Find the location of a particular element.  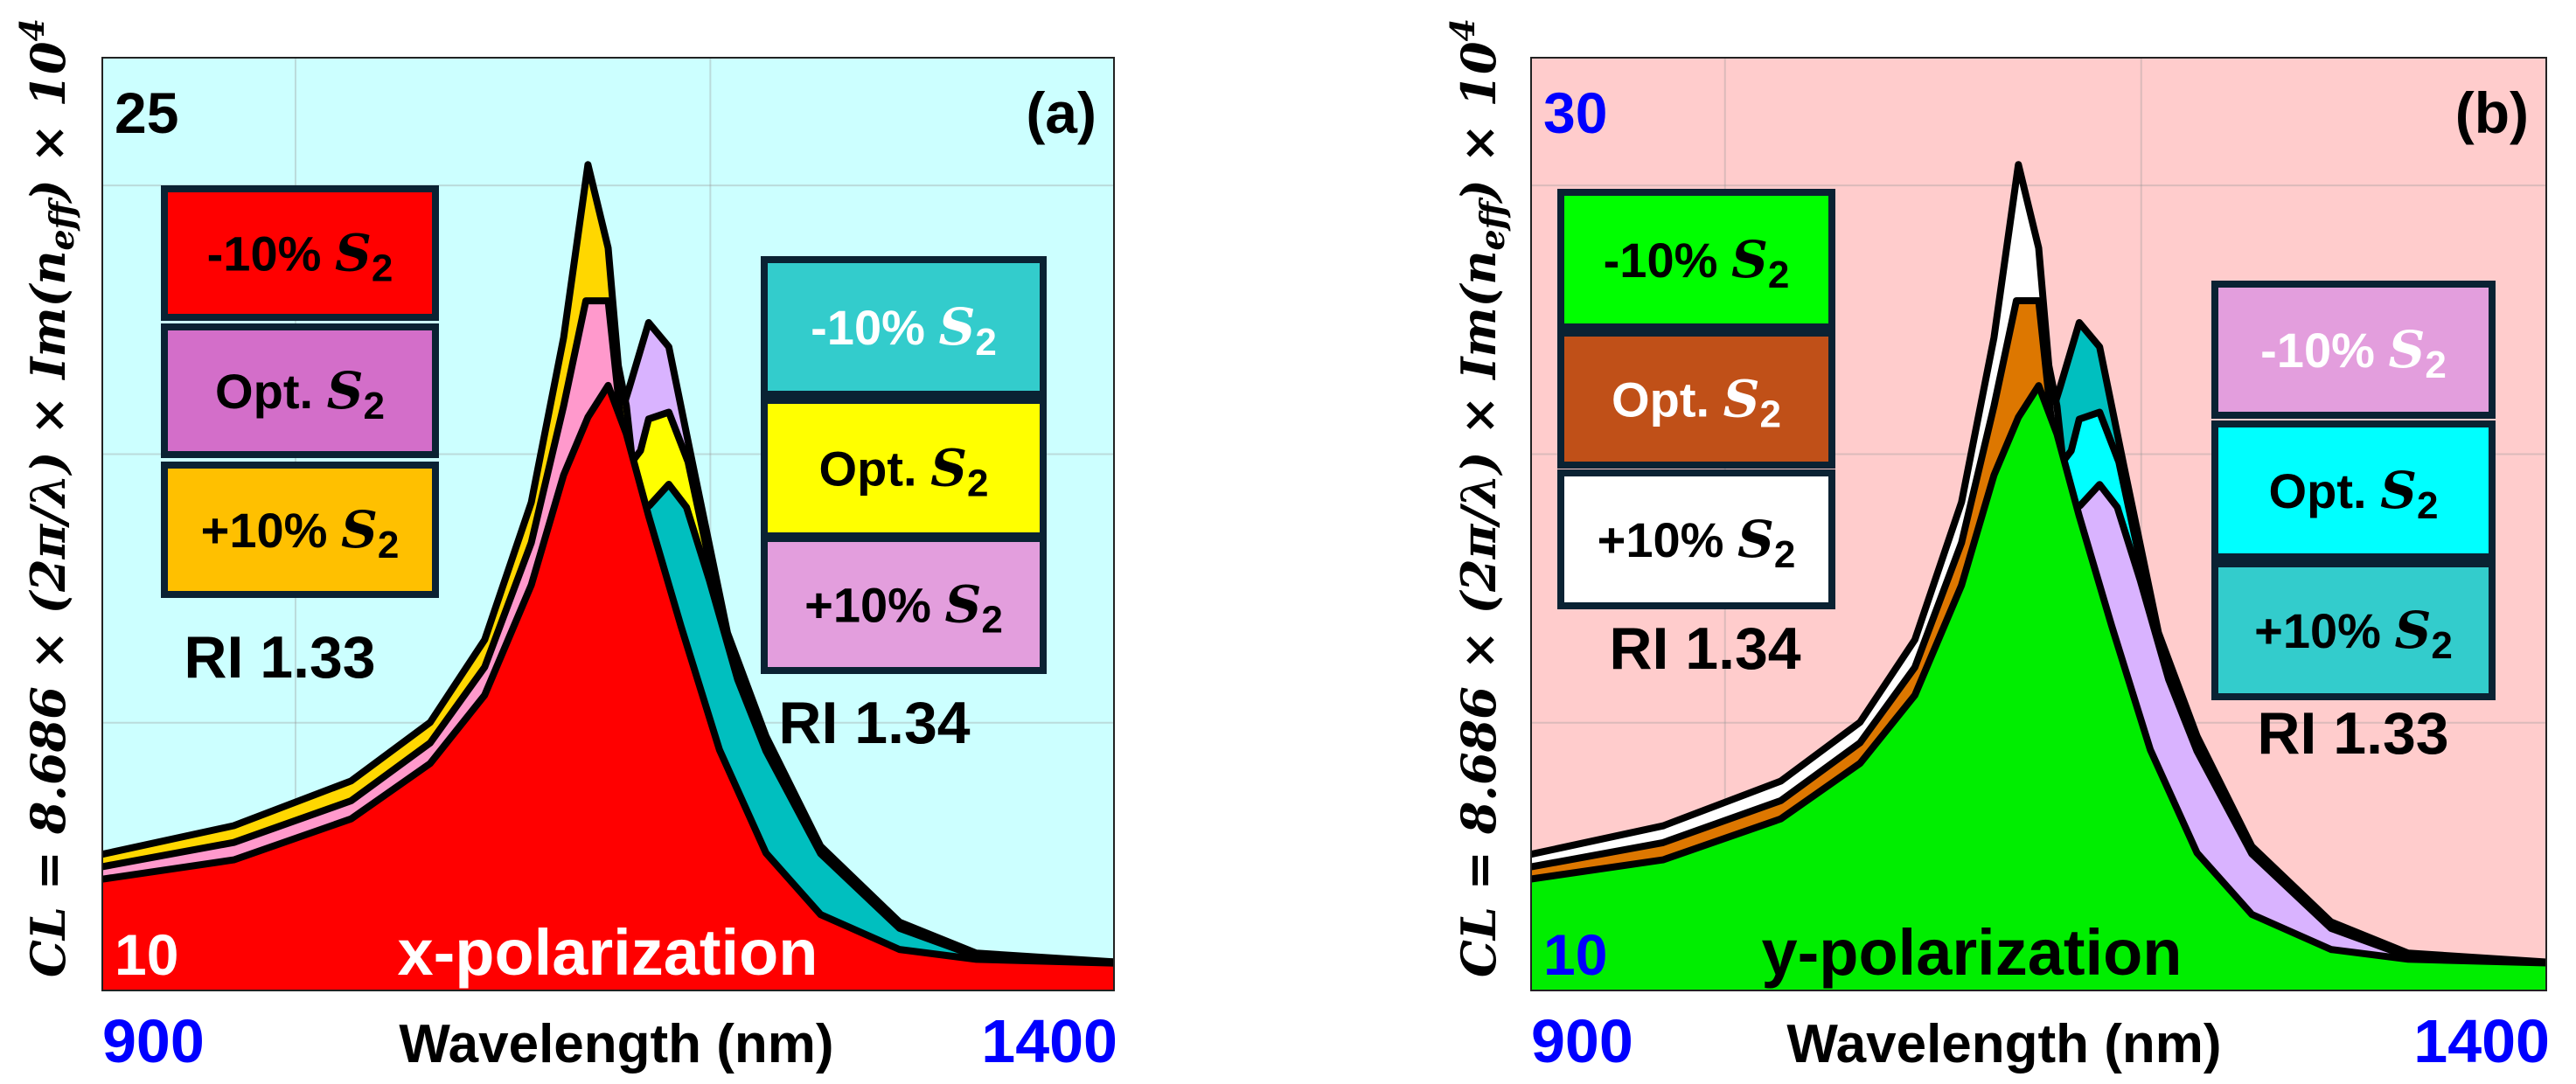

y-tick-top: 30 is located at coordinates (1575, 113).